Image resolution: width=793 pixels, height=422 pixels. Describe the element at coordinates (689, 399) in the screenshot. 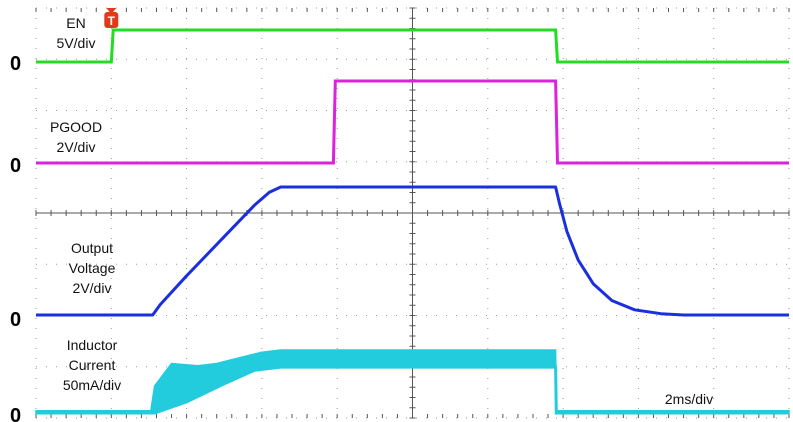

I see `time-scale-label: 2ms/div` at that location.